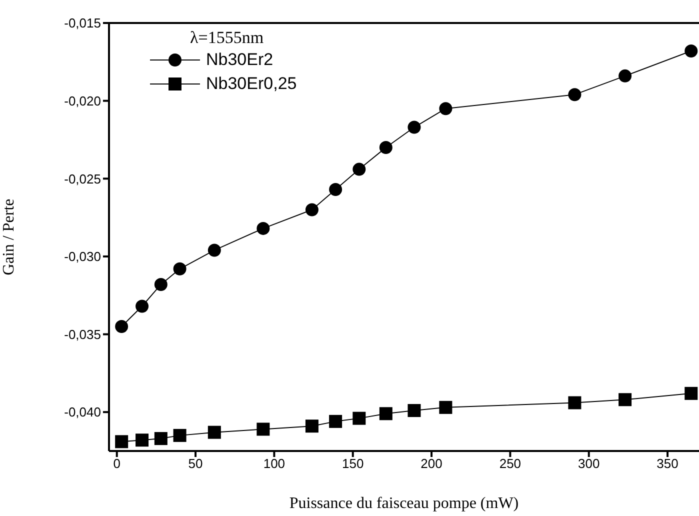 The image size is (699, 516). I want to click on y-tick-label: -0,025, so click(82, 178).